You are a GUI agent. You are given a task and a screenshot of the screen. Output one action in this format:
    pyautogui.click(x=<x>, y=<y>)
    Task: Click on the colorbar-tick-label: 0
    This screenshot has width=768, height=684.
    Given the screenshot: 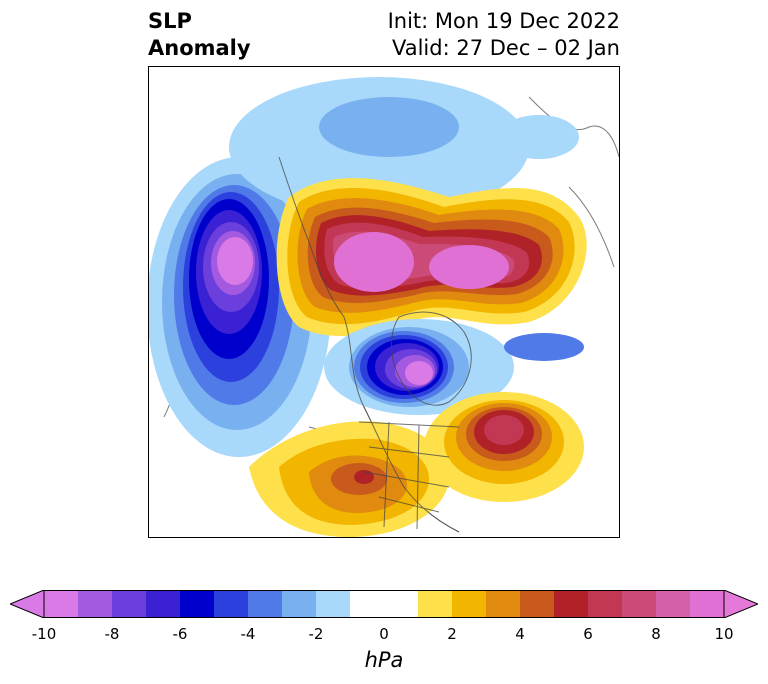 What is the action you would take?
    pyautogui.click(x=384, y=634)
    